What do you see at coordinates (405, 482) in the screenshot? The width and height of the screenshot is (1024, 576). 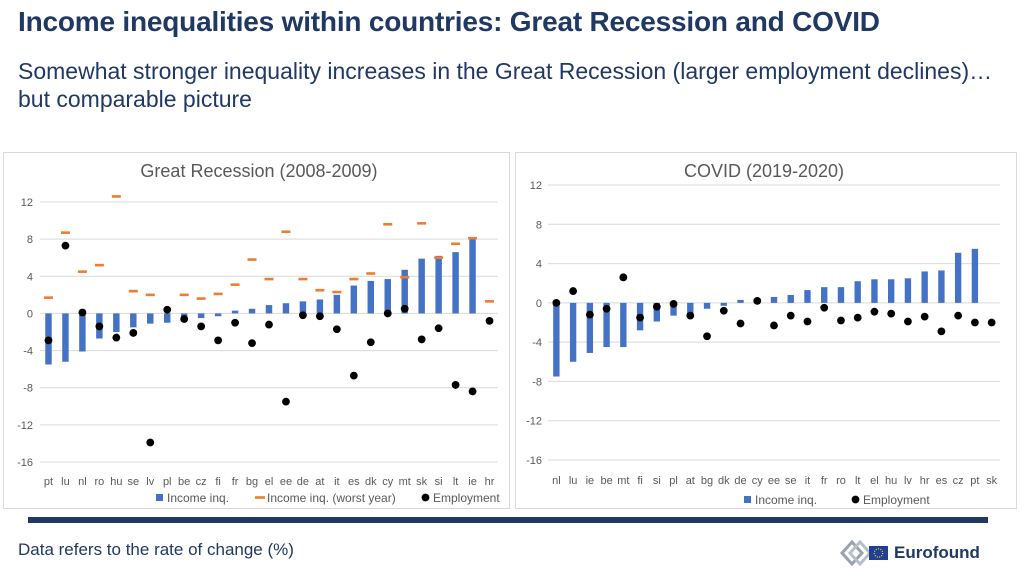 I see `x-tick-label: mt` at bounding box center [405, 482].